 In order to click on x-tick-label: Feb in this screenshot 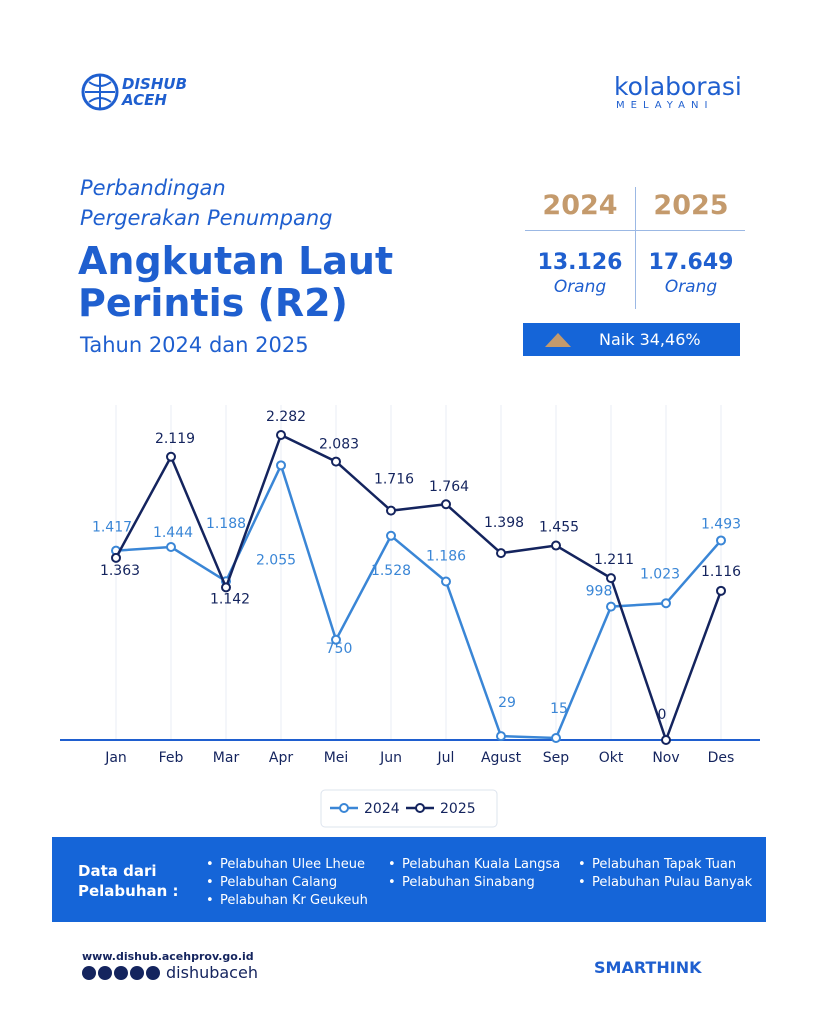, I will do `click(171, 758)`.